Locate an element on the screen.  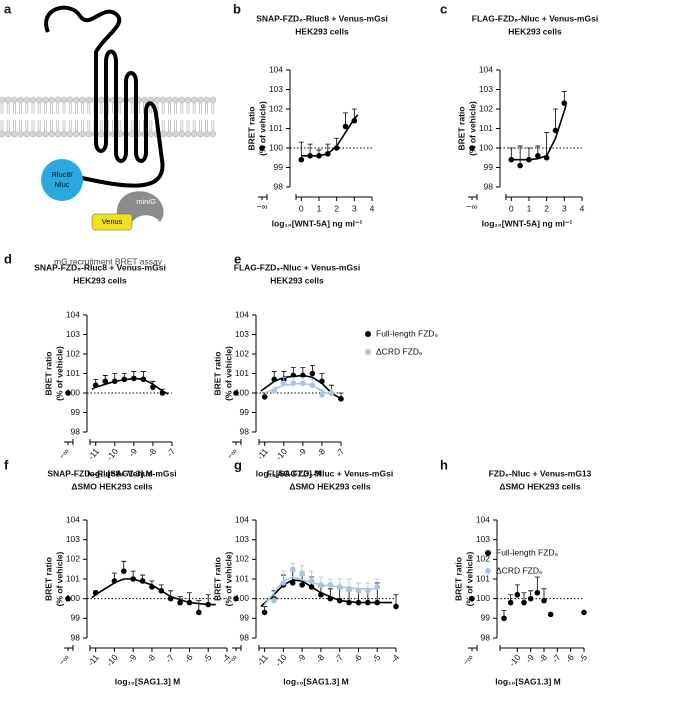
x-tick-label: -4 is located at coordinates (395, 658).